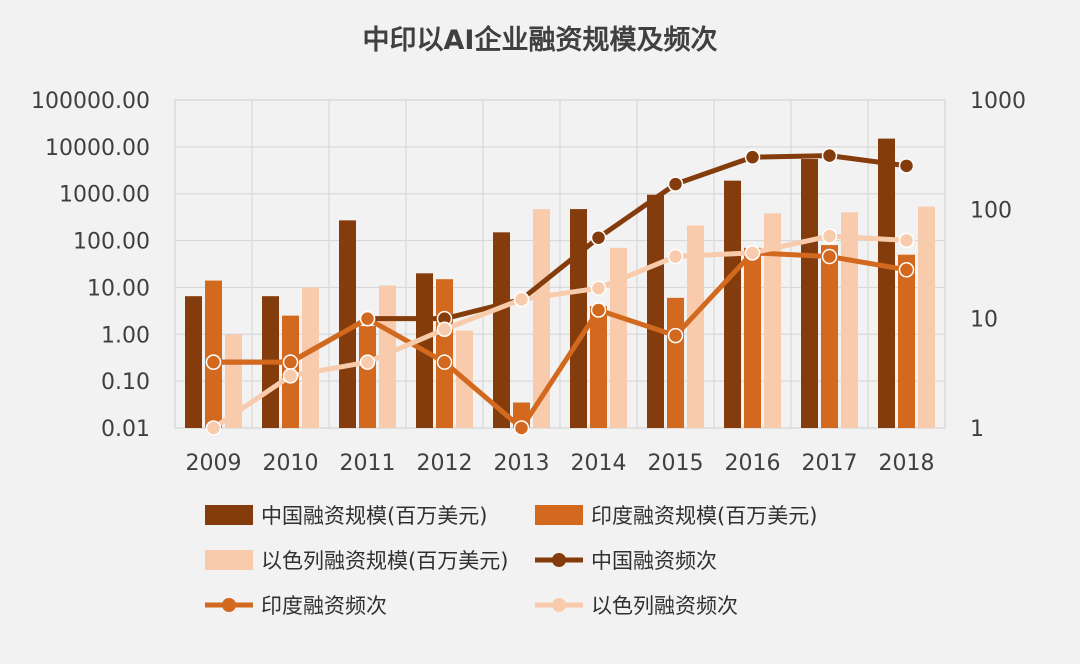  Describe the element at coordinates (998, 101) in the screenshot. I see `y-right-tick-label: 1000` at that location.